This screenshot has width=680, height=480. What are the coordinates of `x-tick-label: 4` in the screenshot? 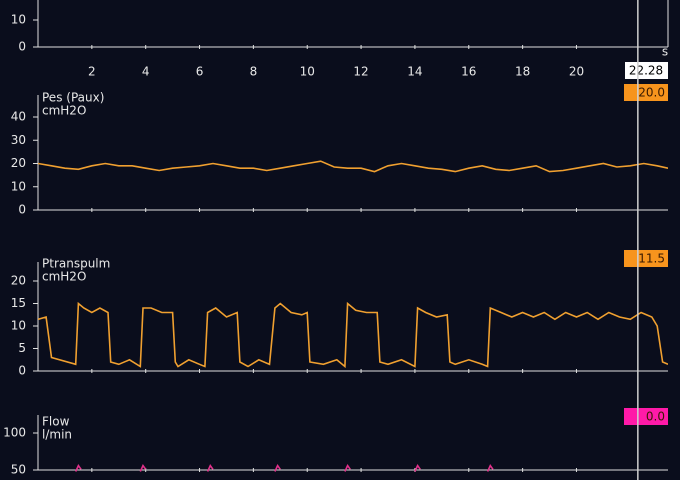 It's located at (146, 72).